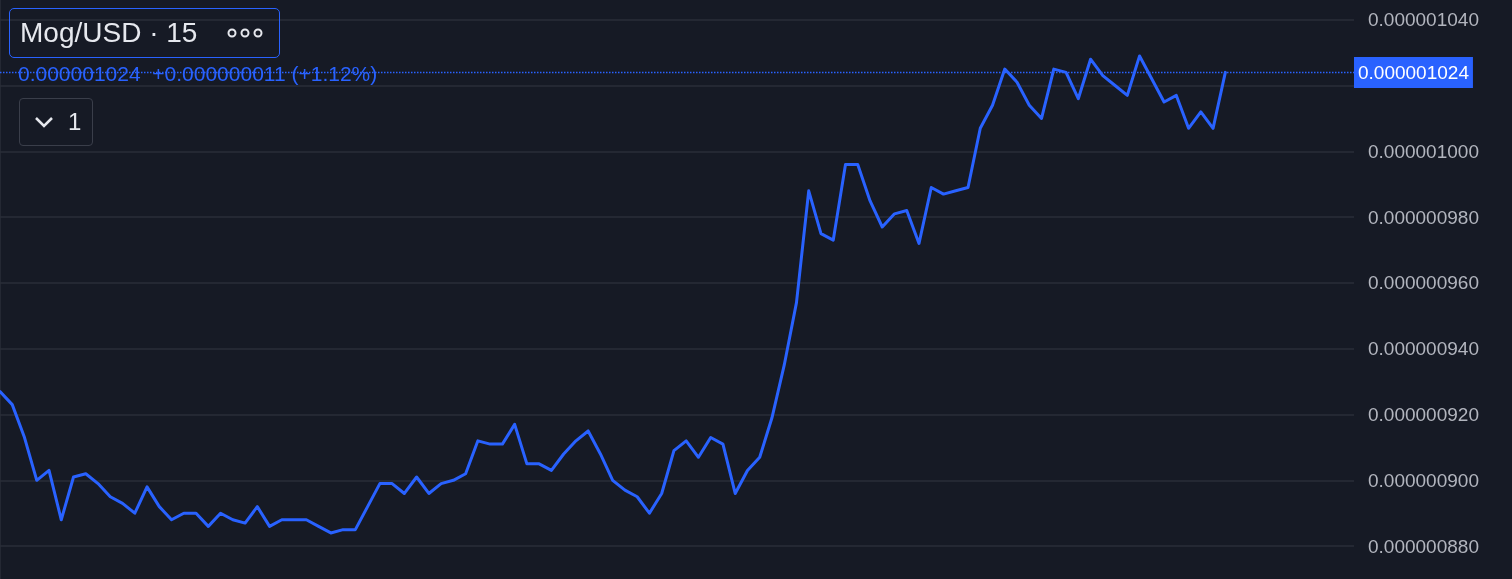  Describe the element at coordinates (1423, 546) in the screenshot. I see `y-tick-label: 0.000000880` at that location.